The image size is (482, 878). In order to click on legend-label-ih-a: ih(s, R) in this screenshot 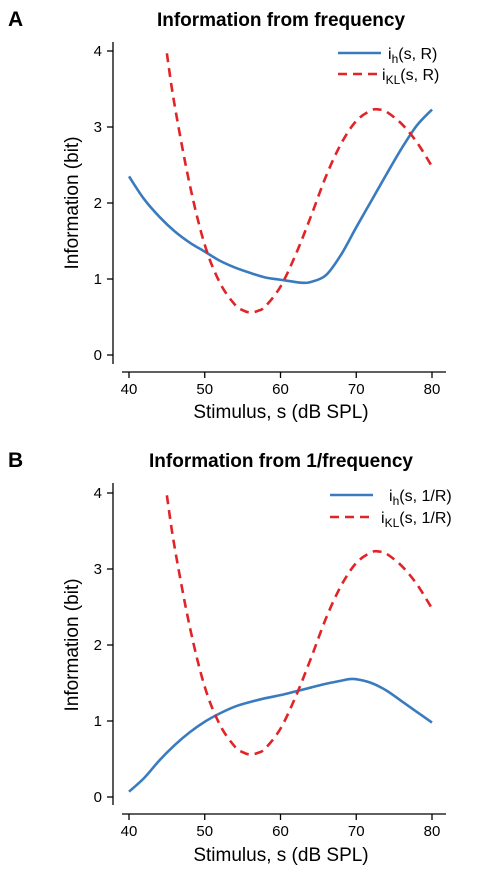, I will do `click(412, 56)`.